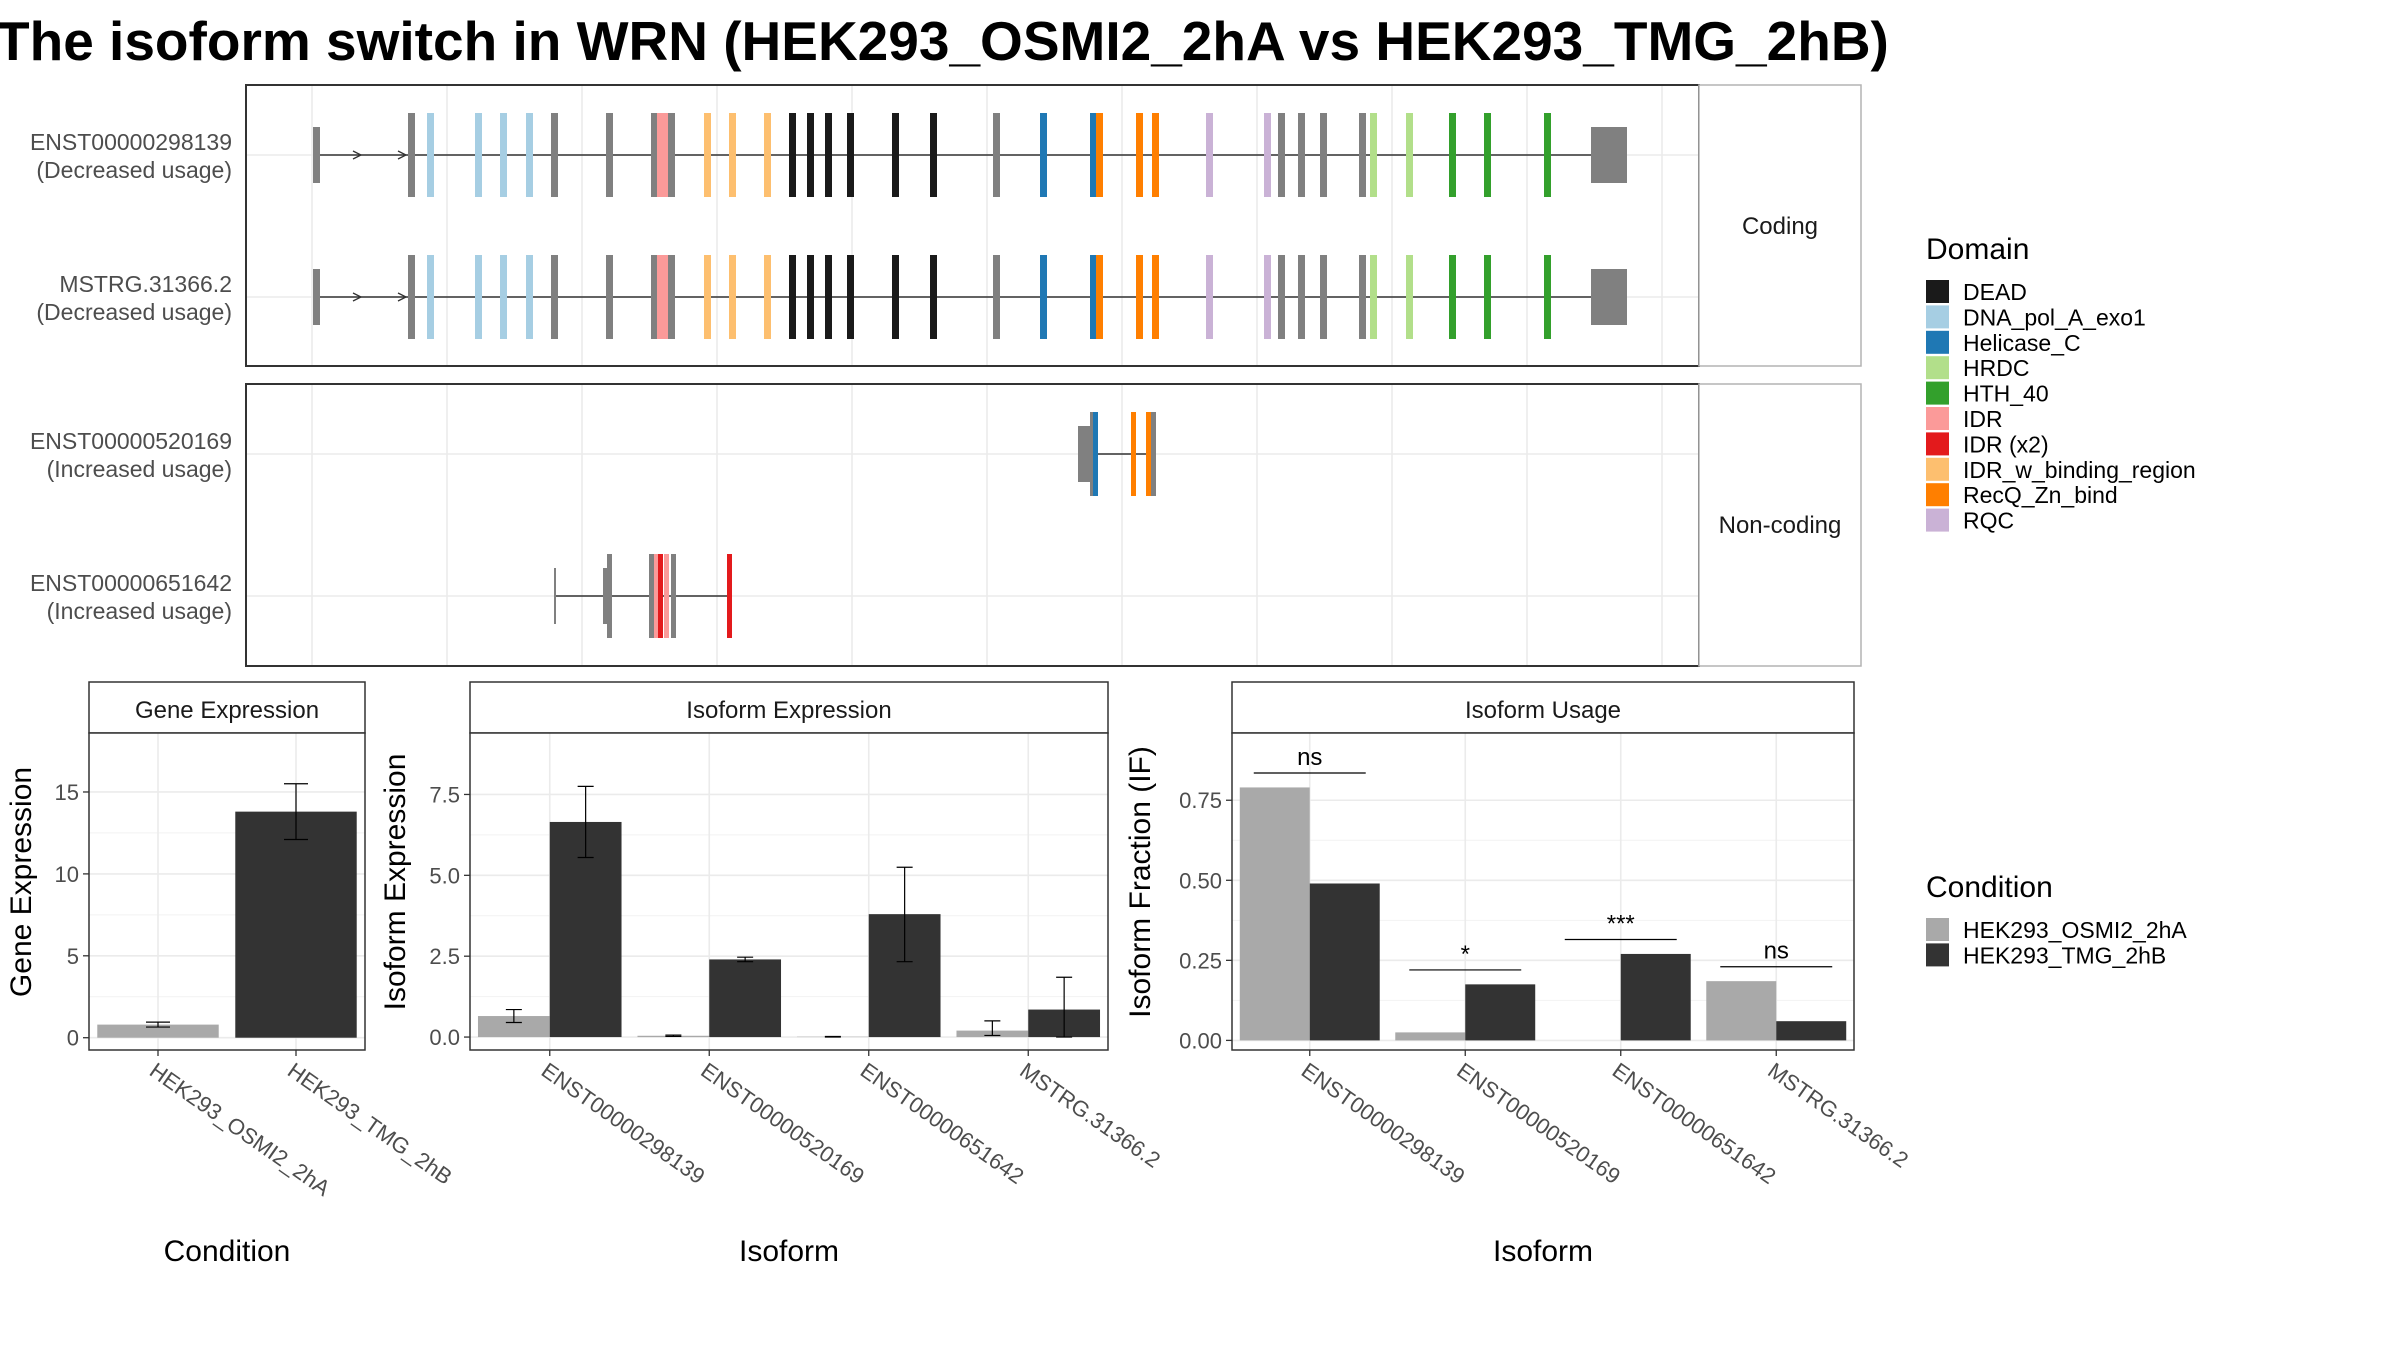 The image size is (2400, 1350). I want to click on x-axis-title: Isoform, so click(789, 1251).